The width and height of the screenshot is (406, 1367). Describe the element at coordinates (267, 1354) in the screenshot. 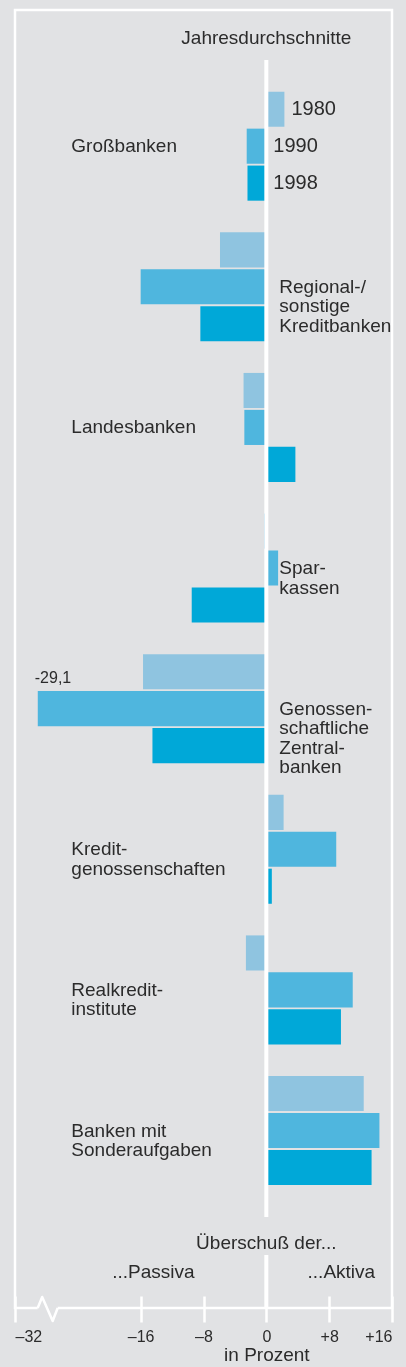

I see `x-axis-title: in Prozent` at that location.